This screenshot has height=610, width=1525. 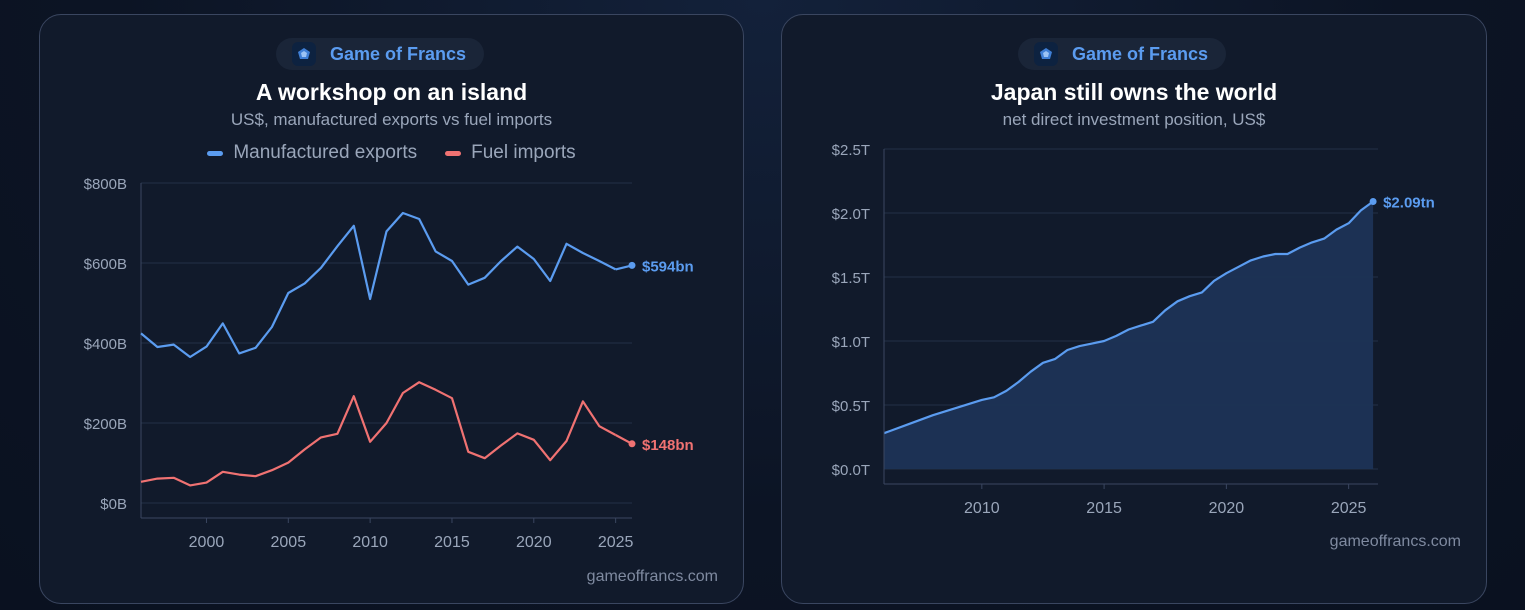 I want to click on chart-title: Japan still owns the world, so click(x=1134, y=92).